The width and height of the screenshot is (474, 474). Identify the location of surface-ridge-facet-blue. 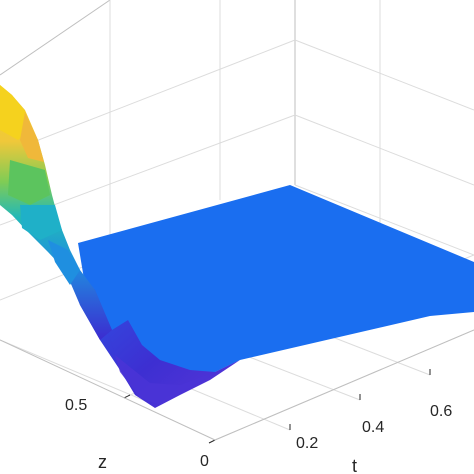
(64, 262).